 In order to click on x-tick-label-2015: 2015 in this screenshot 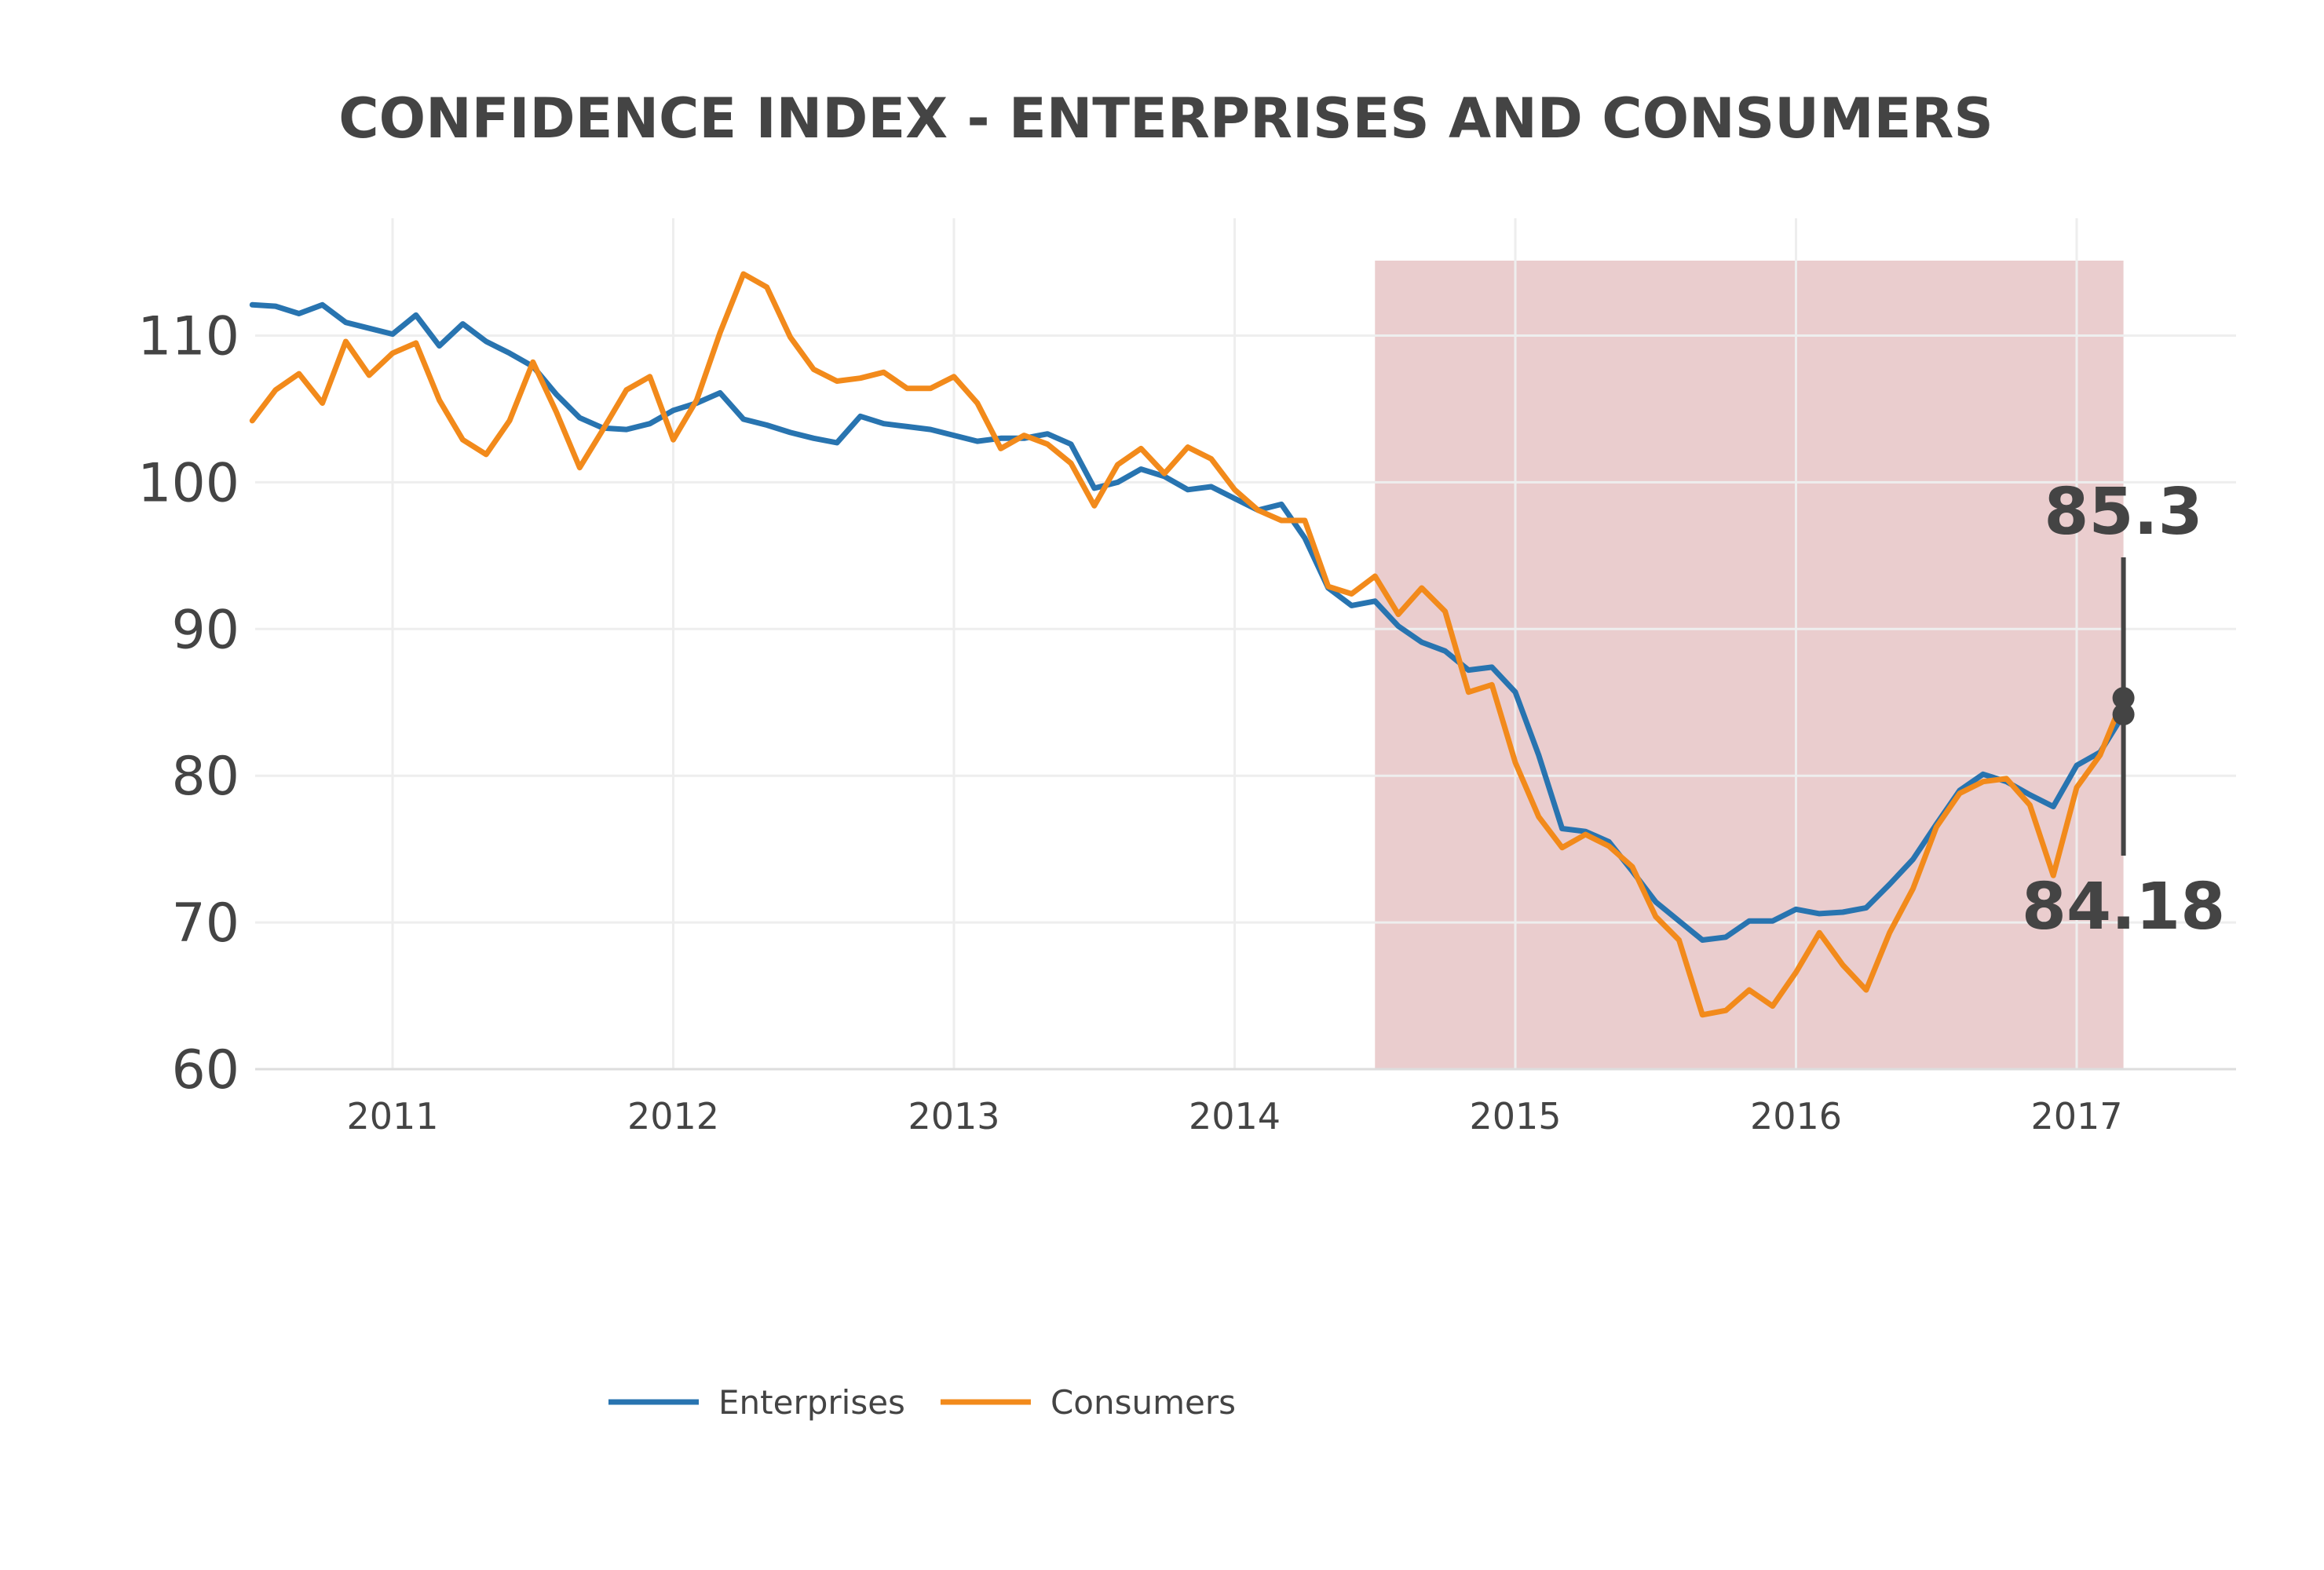, I will do `click(1515, 1116)`.